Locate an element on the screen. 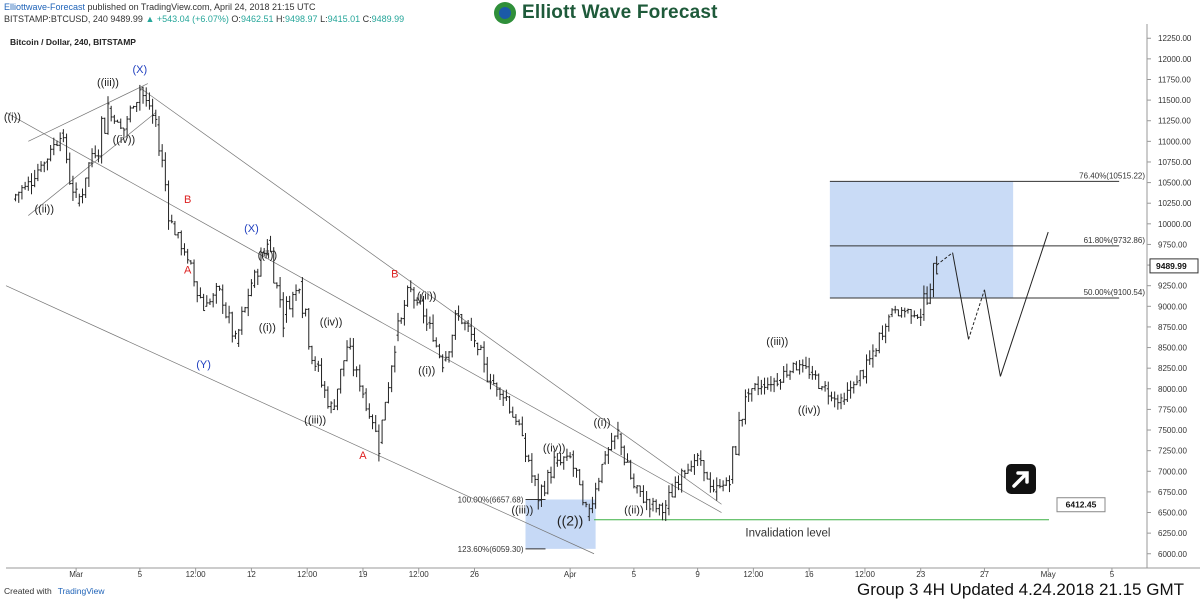 The width and height of the screenshot is (1200, 603). y-tick-label: 11750.00 is located at coordinates (1174, 79).